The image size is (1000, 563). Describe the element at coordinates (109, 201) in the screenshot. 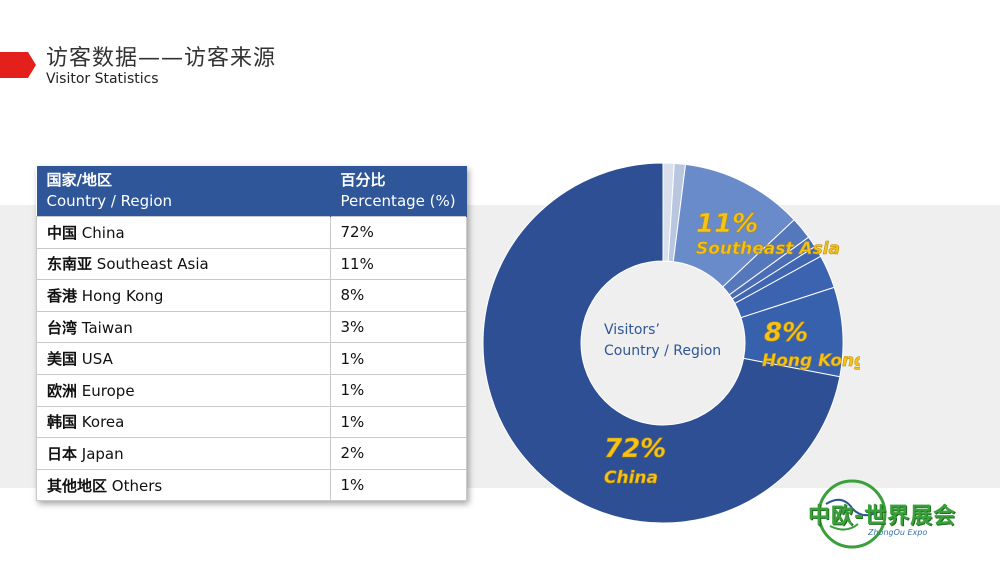

I see `header-country-en: Country / Region` at that location.